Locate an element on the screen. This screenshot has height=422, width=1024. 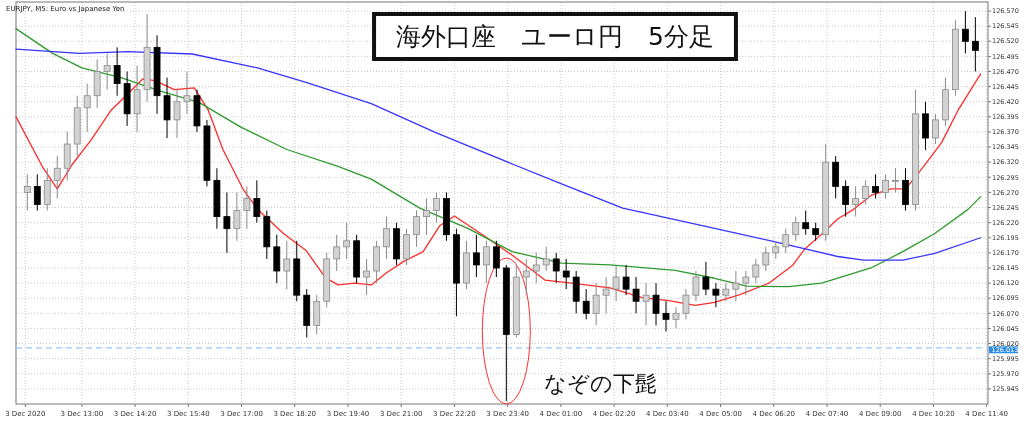
annotation: なぞの下髭 is located at coordinates (601, 383).